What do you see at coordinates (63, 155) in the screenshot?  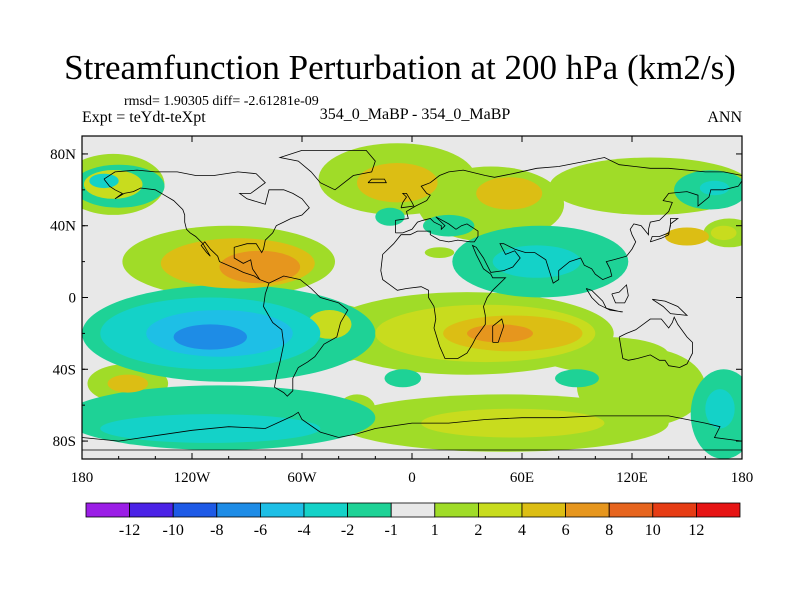 I see `y-tick-label: 80N` at bounding box center [63, 155].